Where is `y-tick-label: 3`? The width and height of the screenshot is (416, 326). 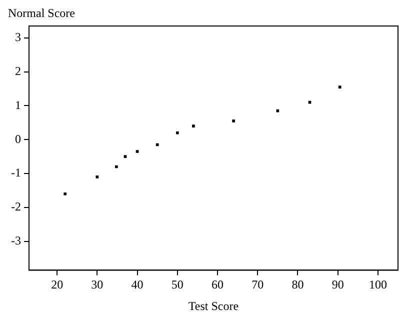
y-tick-label: 3 is located at coordinates (17, 37).